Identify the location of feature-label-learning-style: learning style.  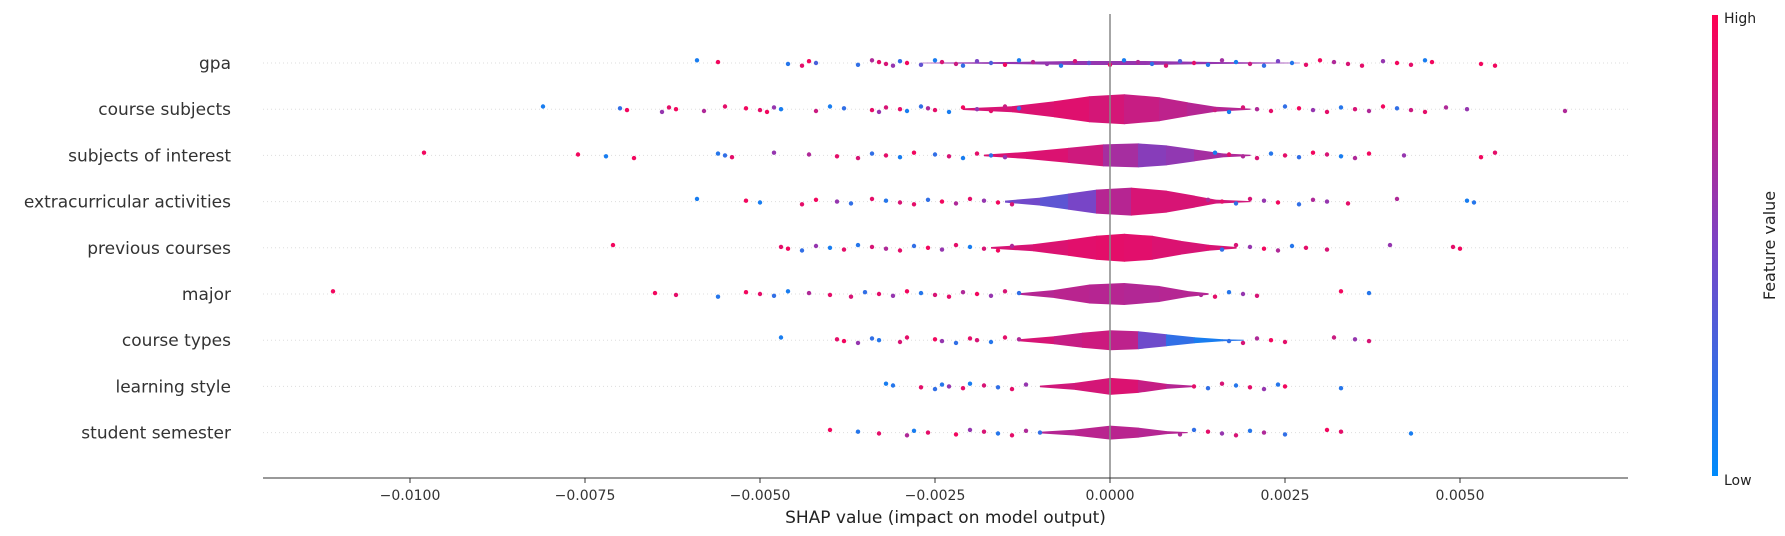
(173, 387).